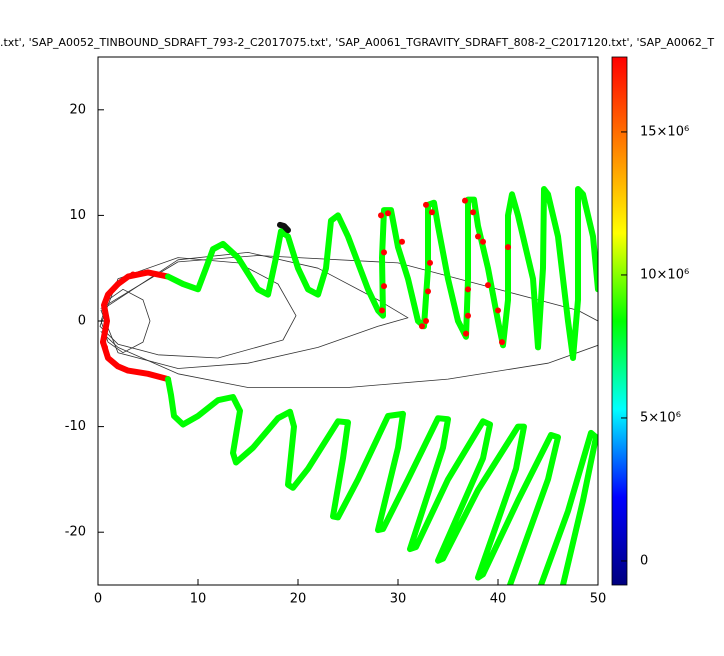 This screenshot has height=656, width=724. Describe the element at coordinates (498, 599) in the screenshot. I see `x-tick-label: 40` at that location.